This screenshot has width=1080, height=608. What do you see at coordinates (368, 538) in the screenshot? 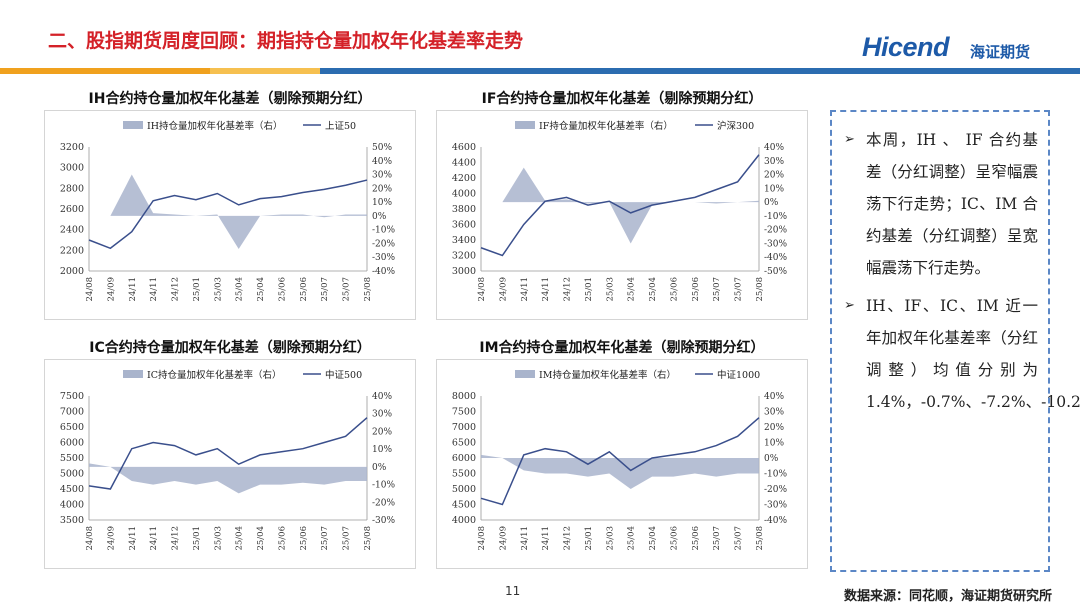
I see `x-tick-label: 25/08` at bounding box center [368, 538].